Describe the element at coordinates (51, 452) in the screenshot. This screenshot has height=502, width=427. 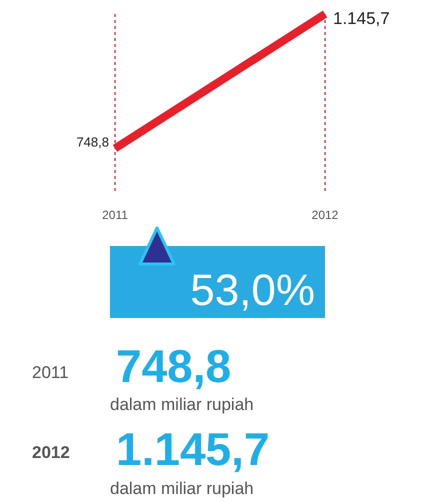
I see `text: 2012` at that location.